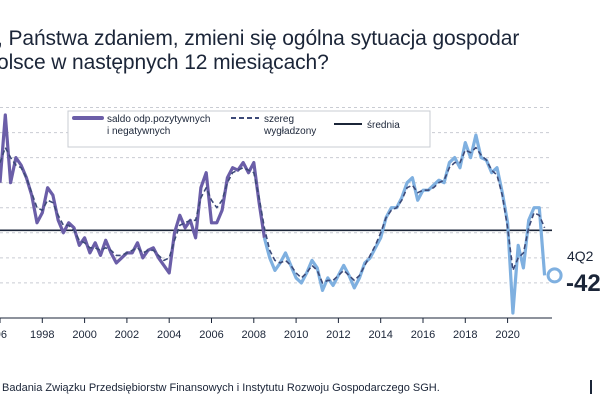  I want to click on x-tick-label-2014: 2014, so click(380, 335).